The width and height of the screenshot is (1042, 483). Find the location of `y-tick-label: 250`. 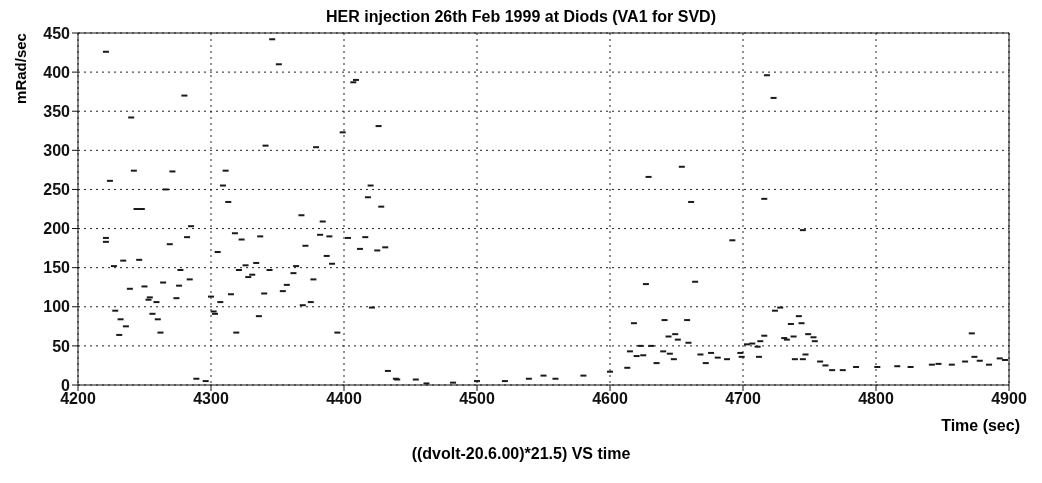

y-tick-label: 250 is located at coordinates (57, 190).